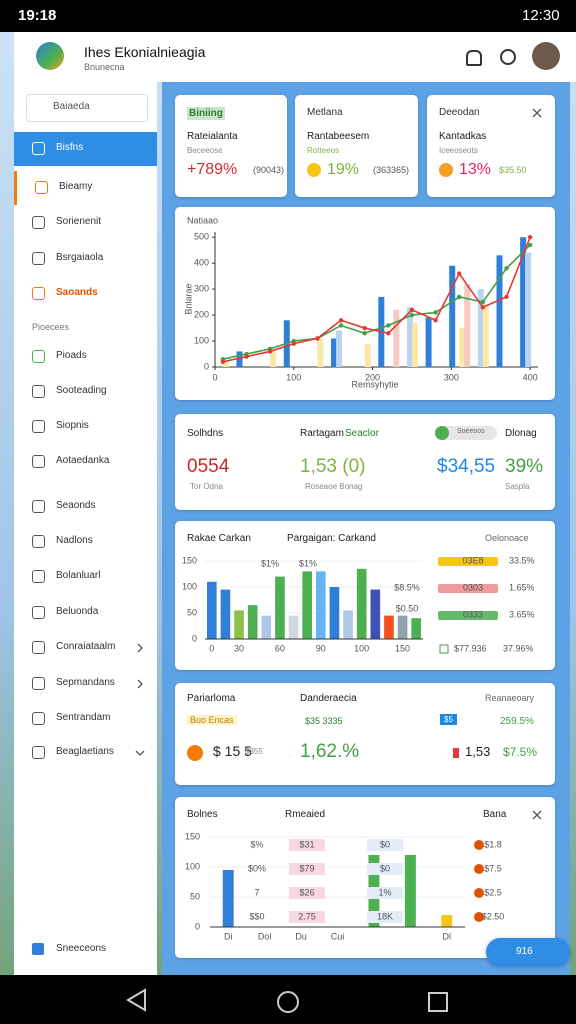  Describe the element at coordinates (385, 916) in the screenshot. I see `cell: 18K` at that location.